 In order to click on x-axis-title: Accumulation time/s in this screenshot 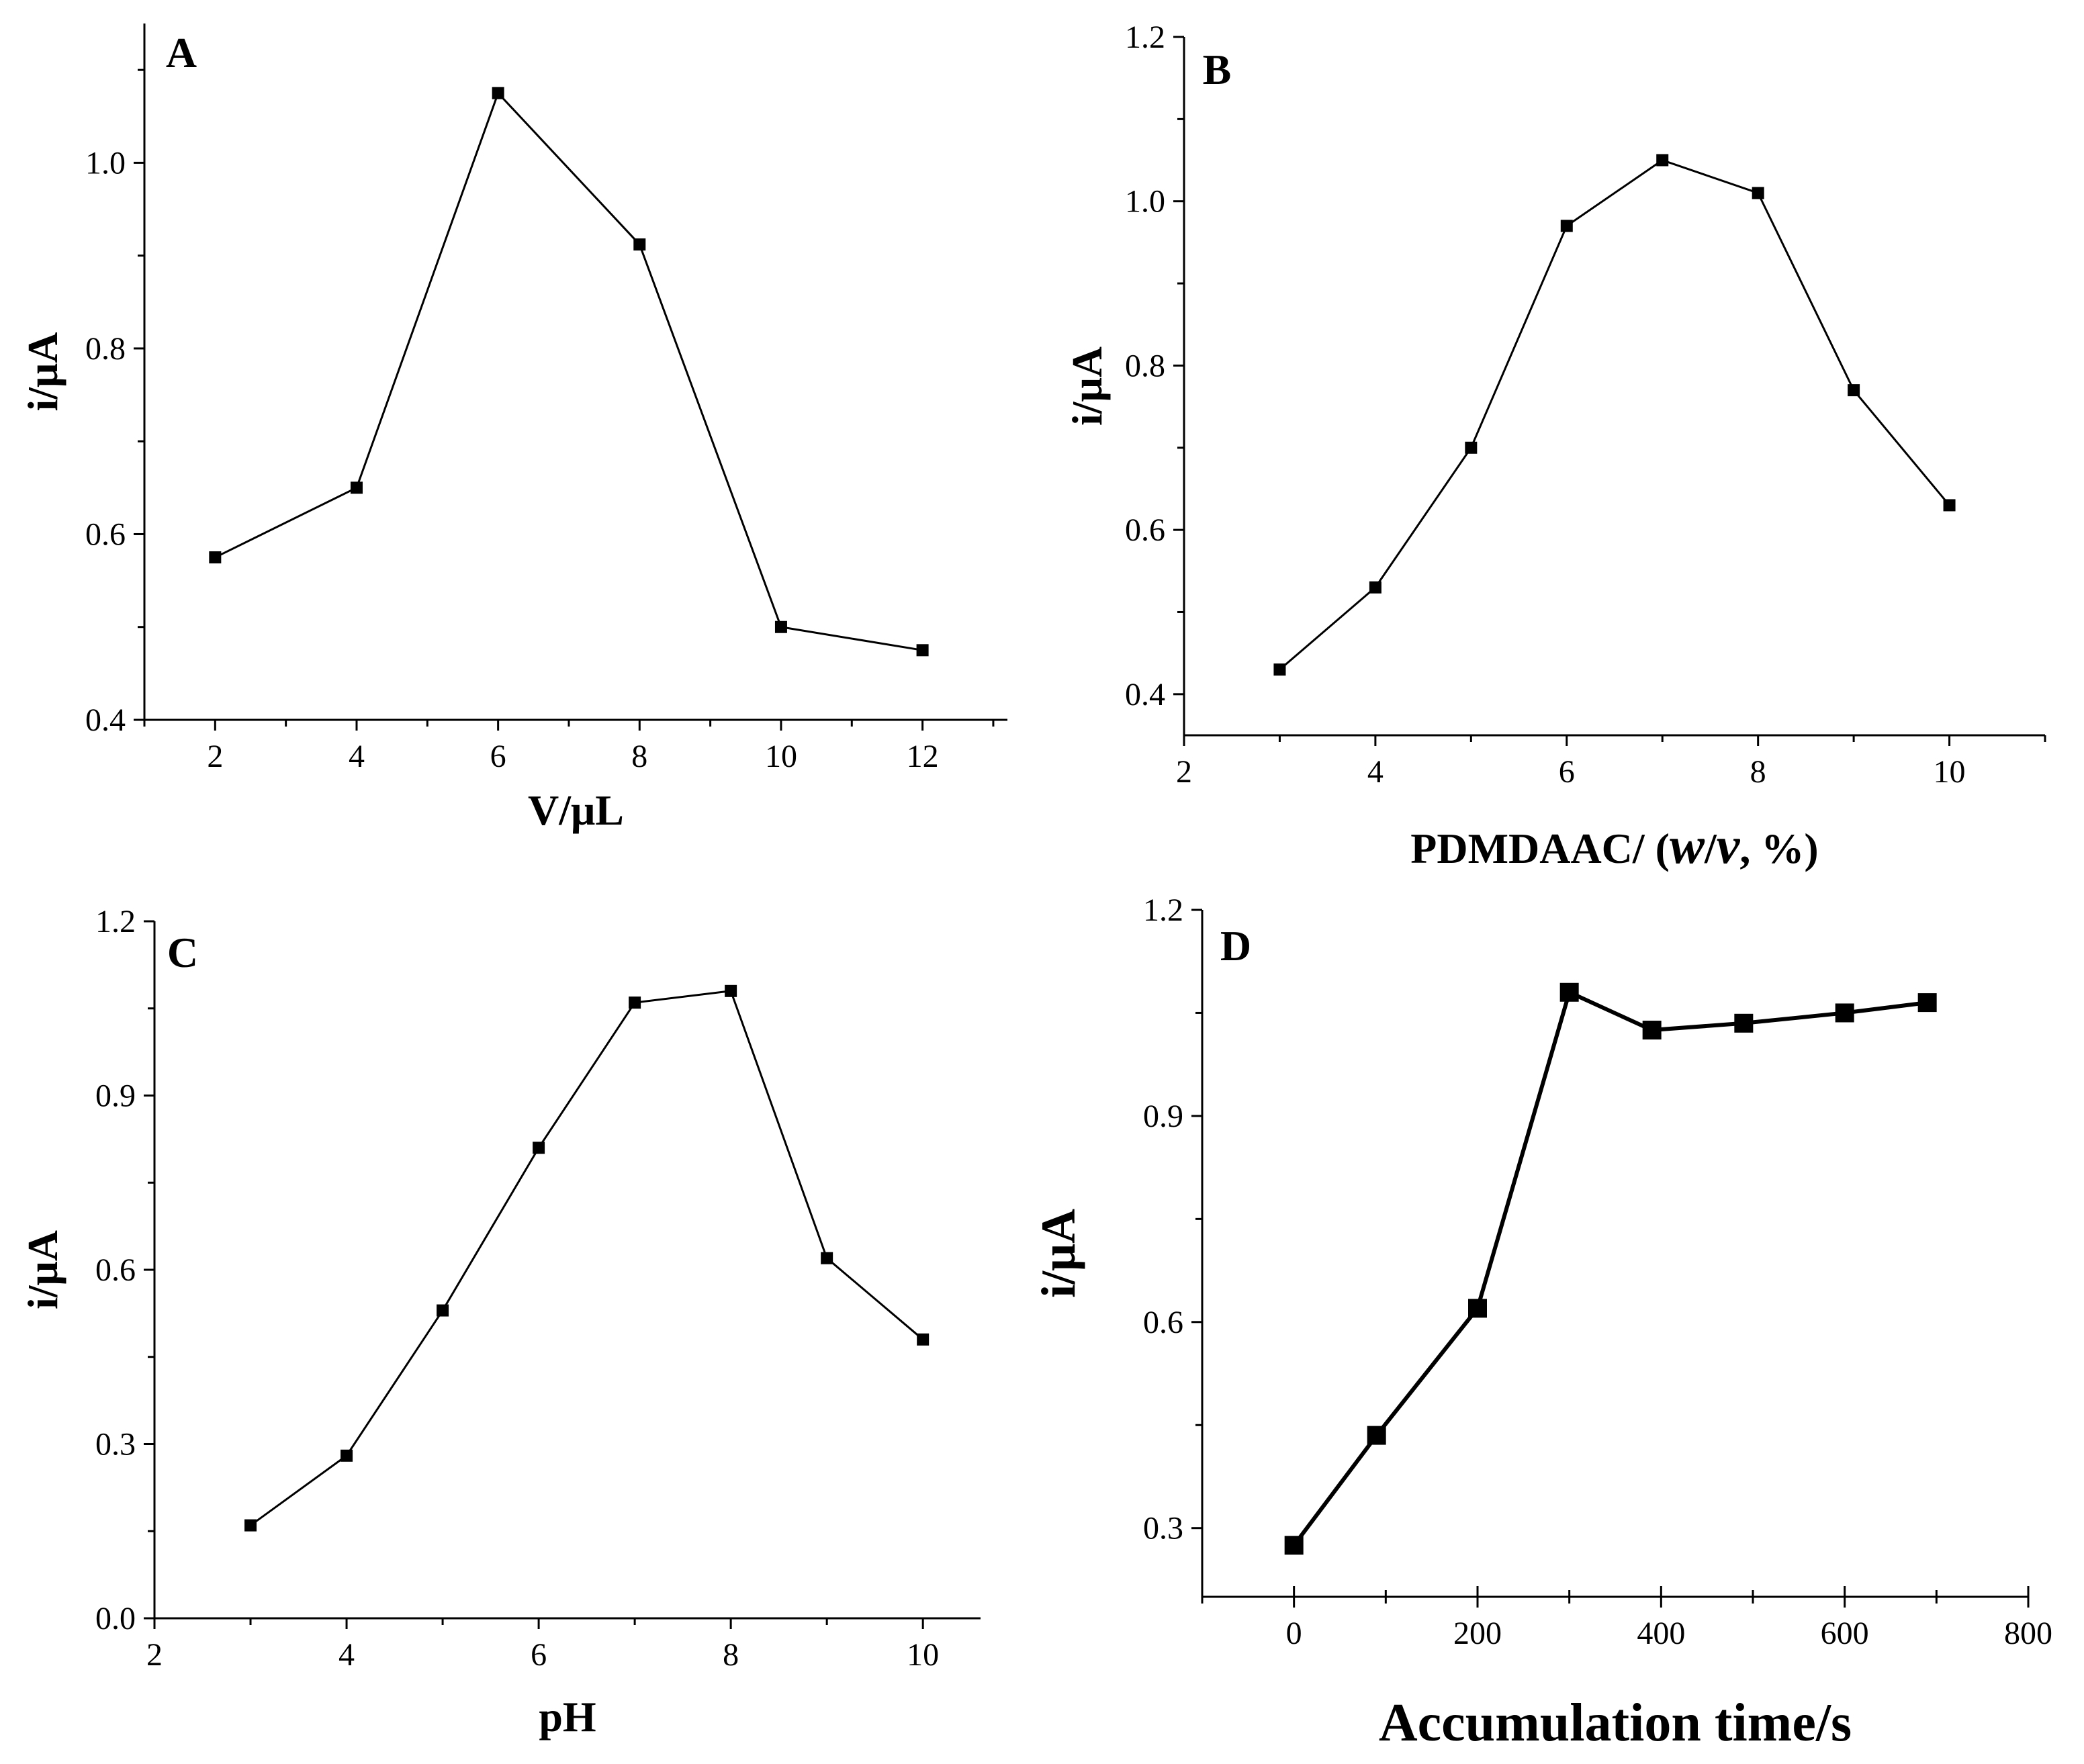, I will do `click(1616, 1723)`.